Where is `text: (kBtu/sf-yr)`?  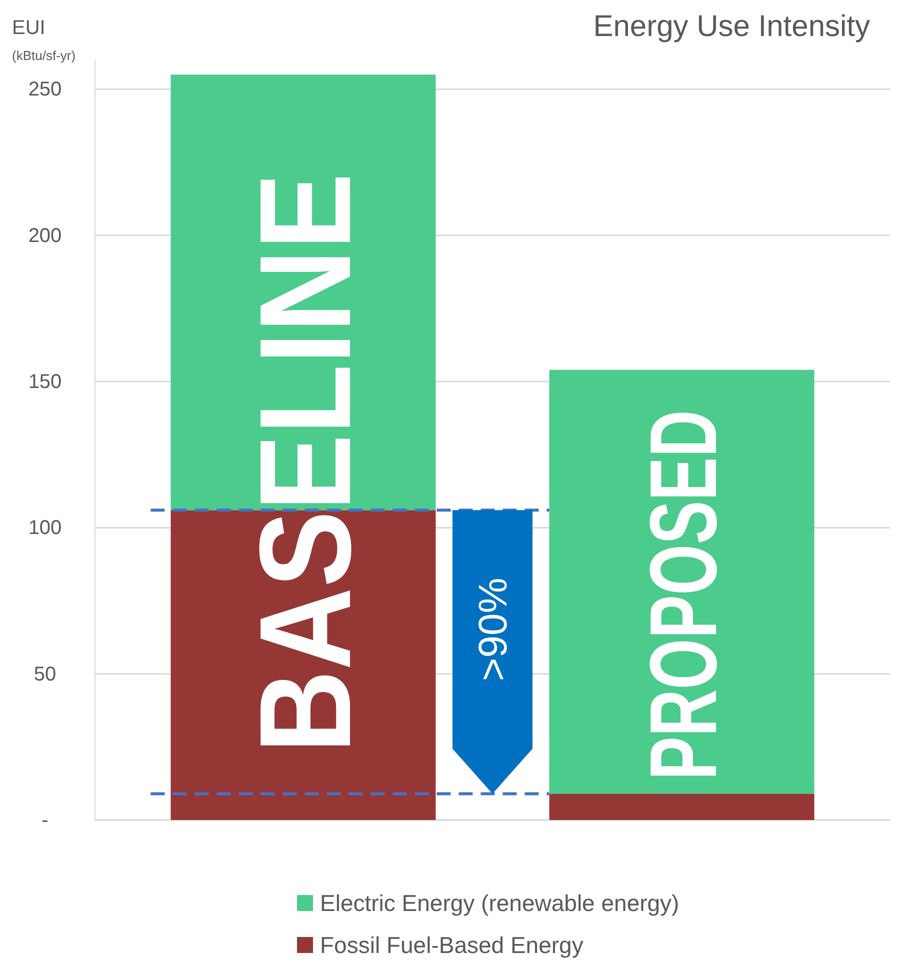 text: (kBtu/sf-yr) is located at coordinates (44, 55).